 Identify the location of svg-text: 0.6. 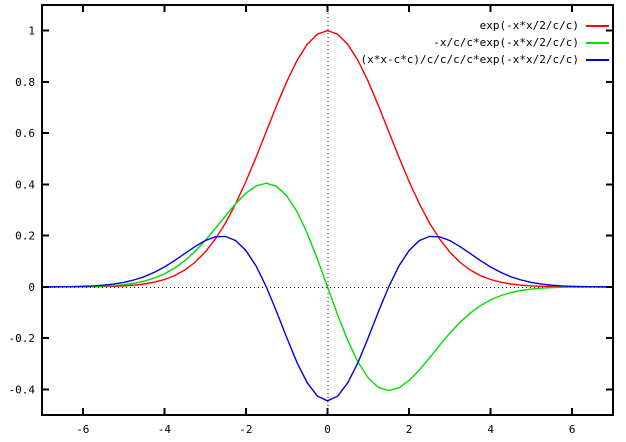
(25, 133).